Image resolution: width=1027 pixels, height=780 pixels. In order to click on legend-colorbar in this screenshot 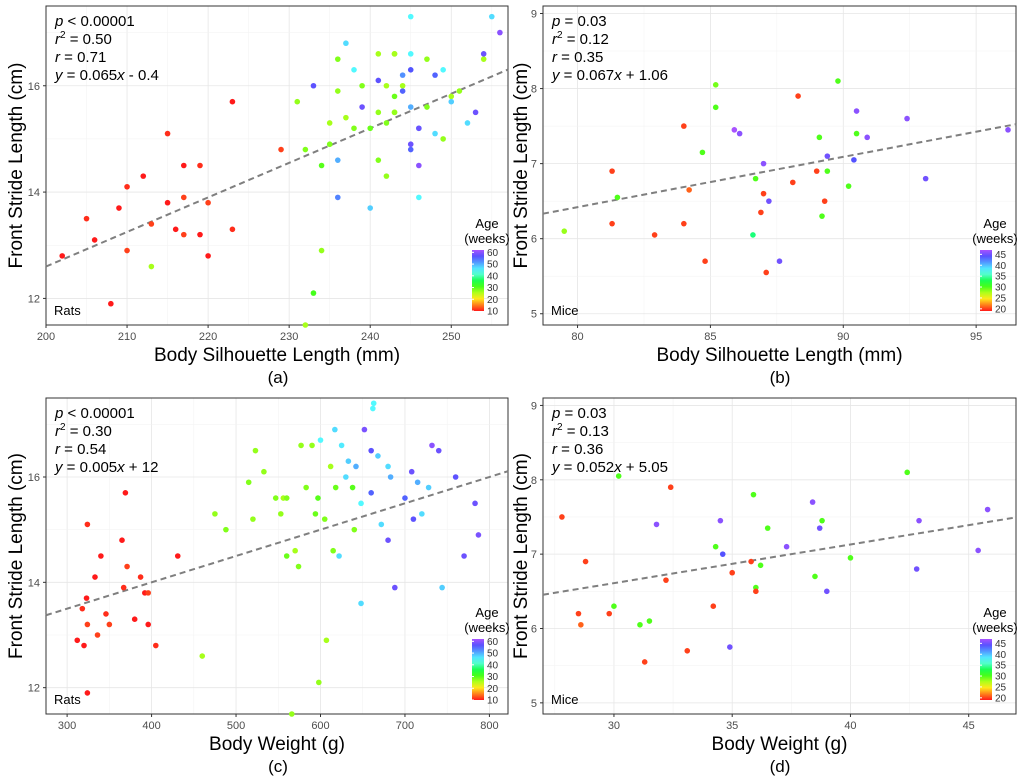, I will do `click(986, 280)`.